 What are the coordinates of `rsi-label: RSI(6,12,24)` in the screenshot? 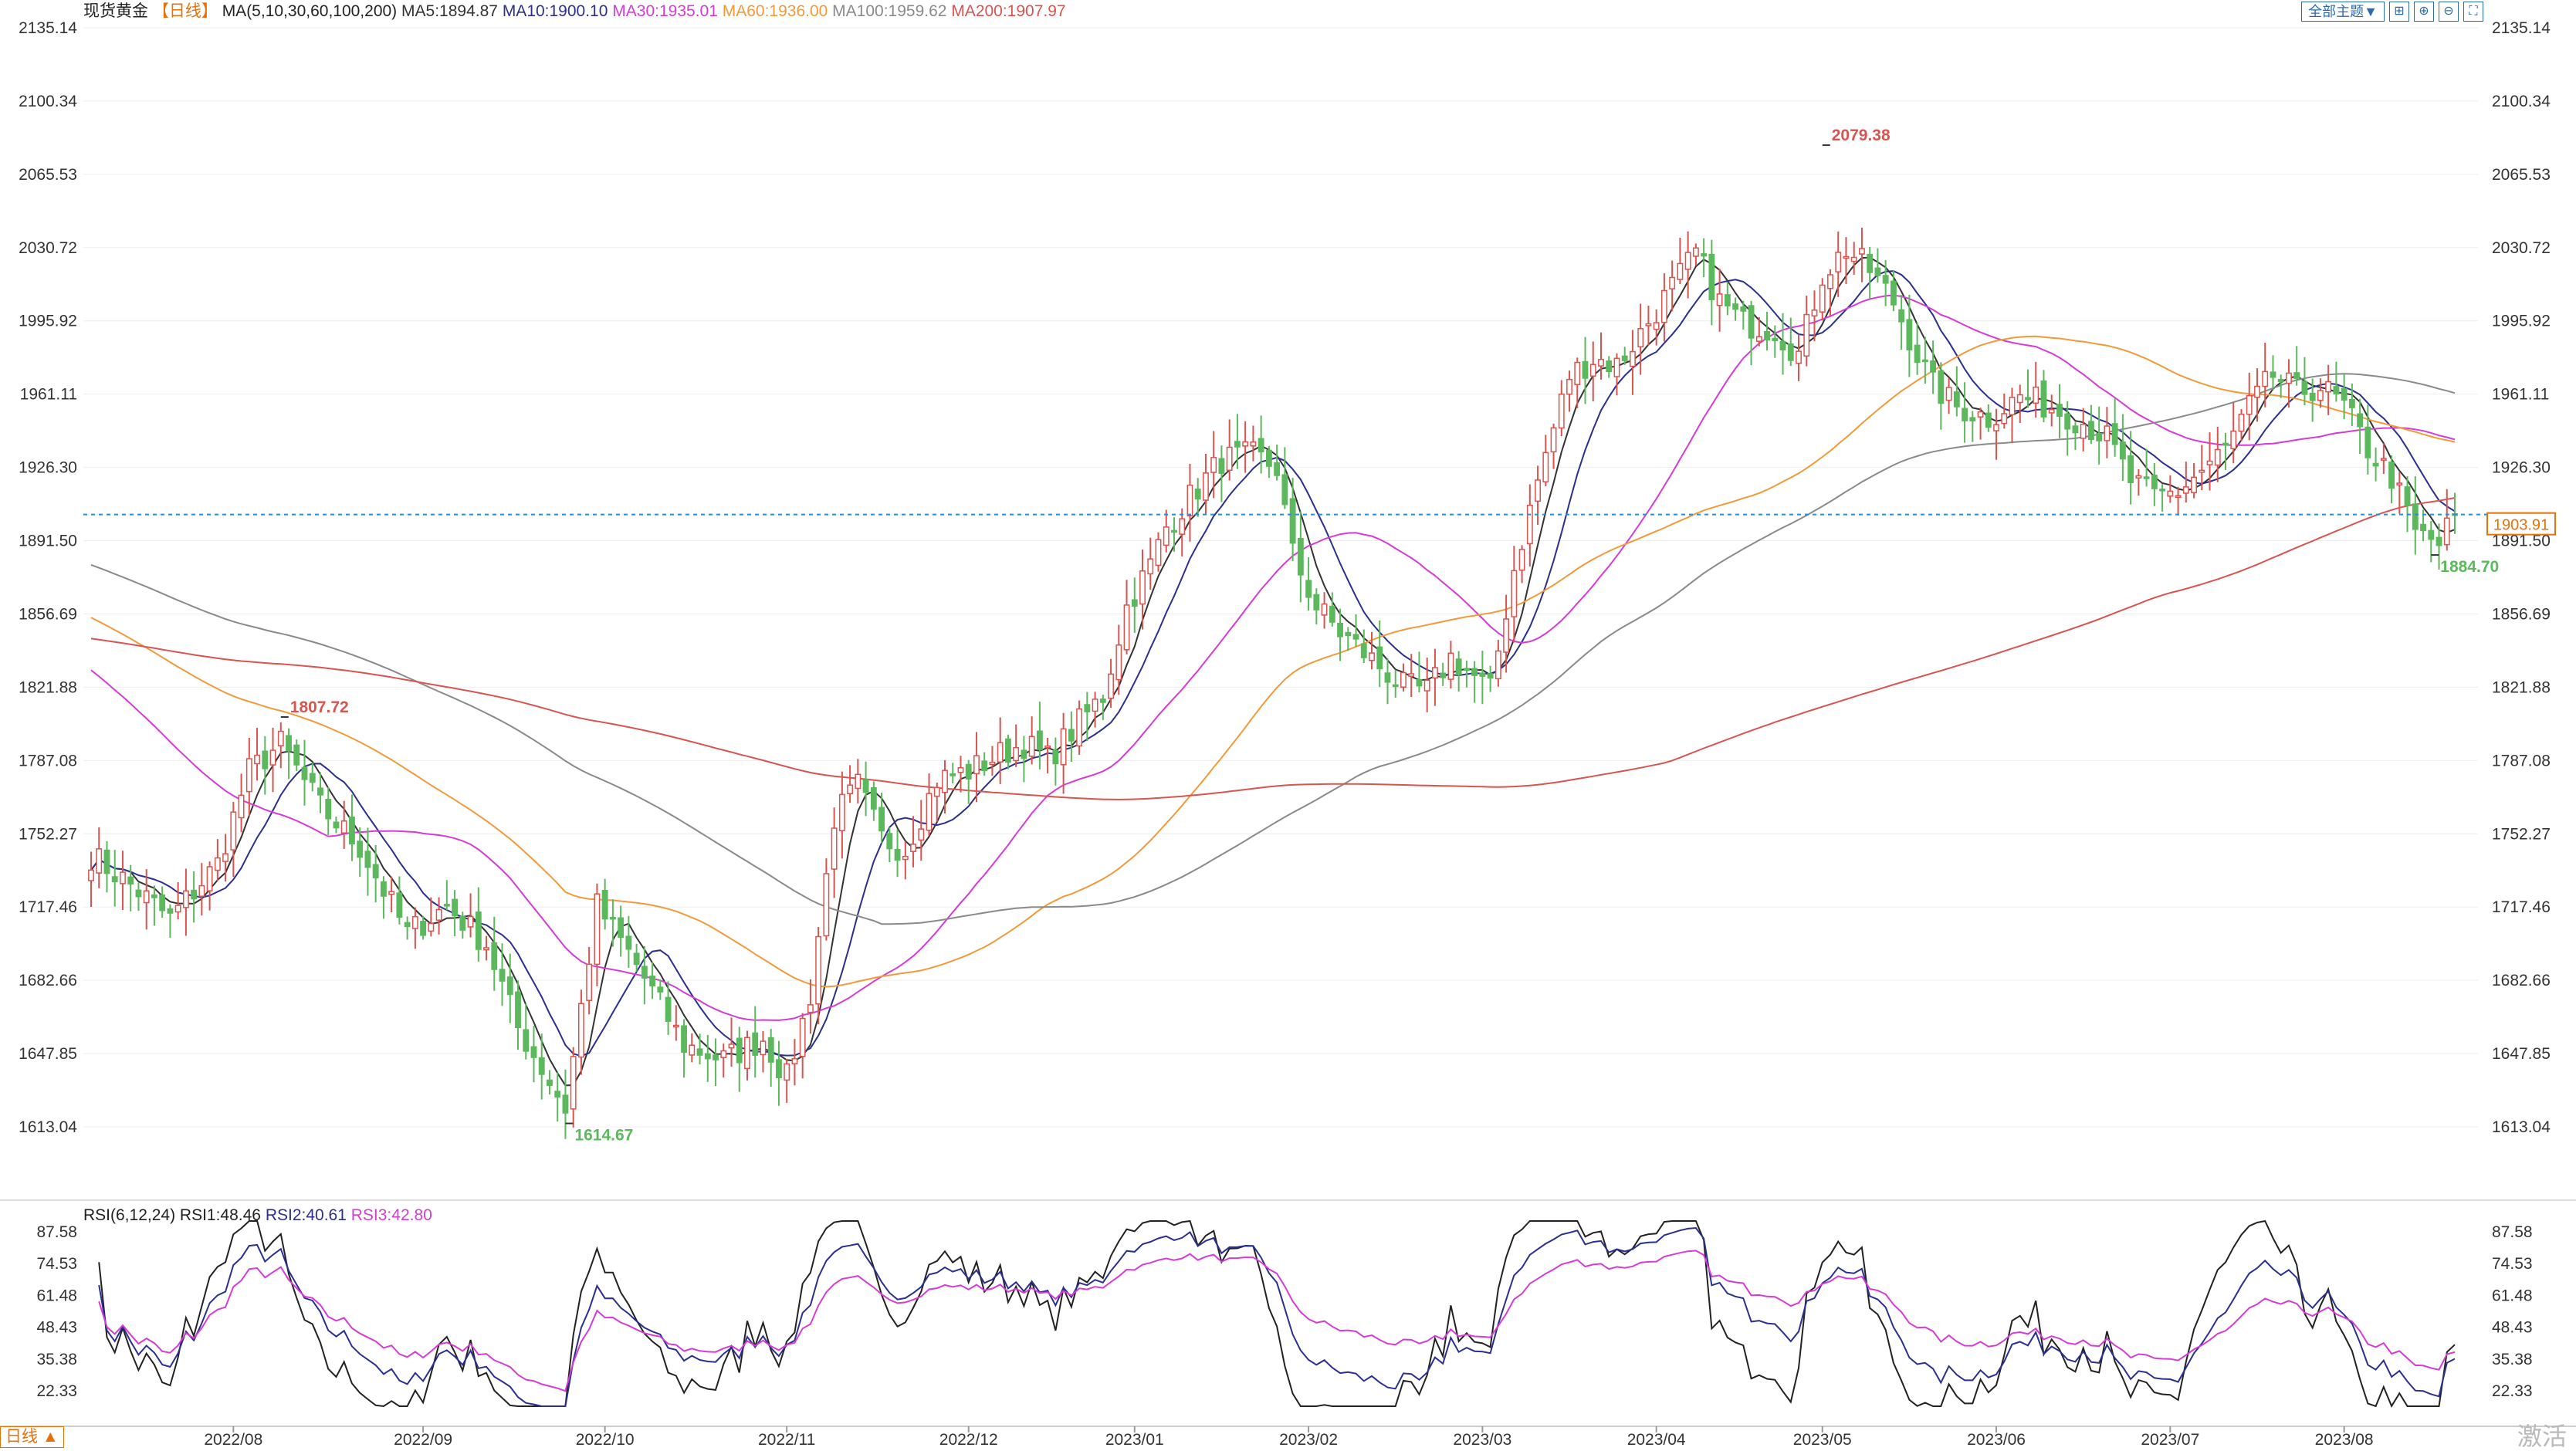 It's located at (129, 1215).